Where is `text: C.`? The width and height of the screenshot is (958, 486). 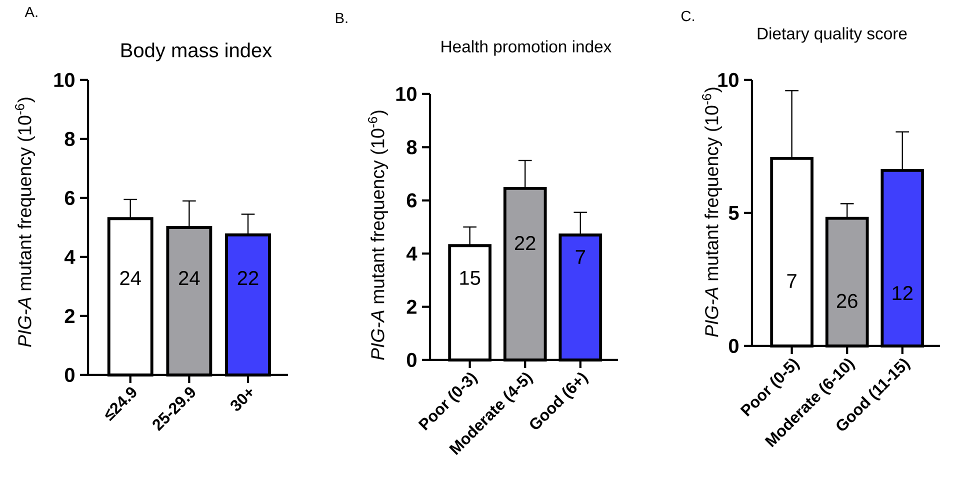 text: C. is located at coordinates (687, 16).